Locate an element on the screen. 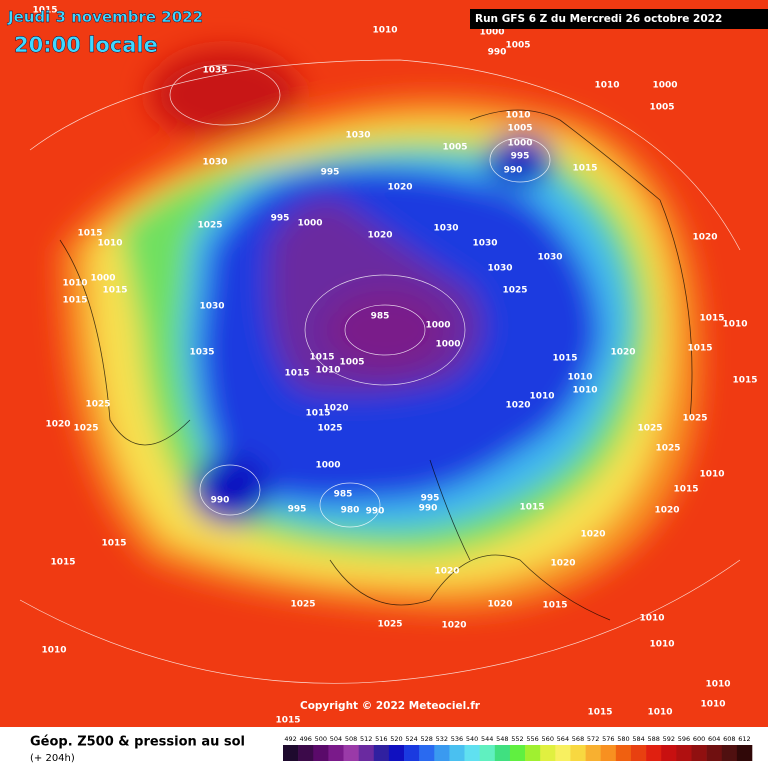 The height and width of the screenshot is (768, 768). colorbar-label: 540 is located at coordinates (472, 739).